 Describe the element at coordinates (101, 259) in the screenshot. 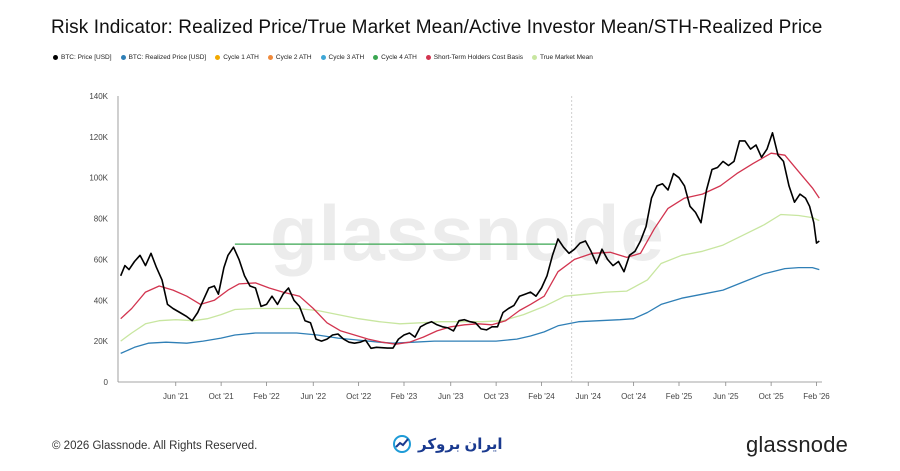

I see `y-tick-label: 60K` at that location.